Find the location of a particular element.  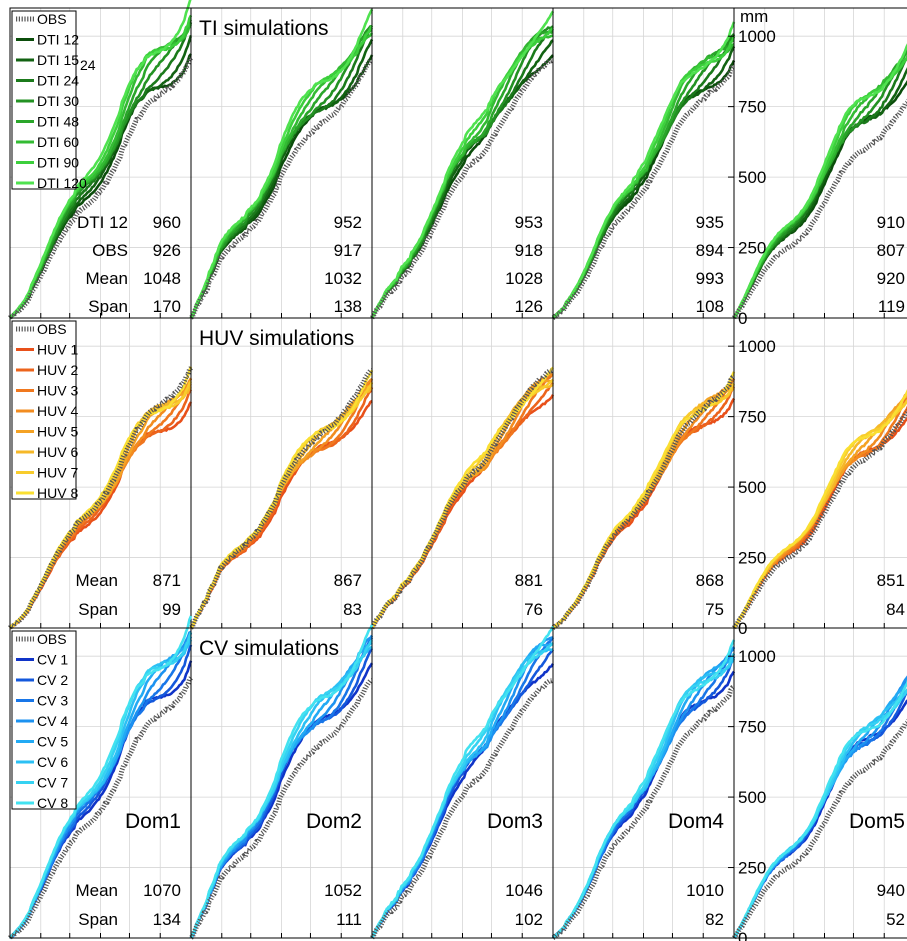

y-tick-label: 250 is located at coordinates (752, 868).